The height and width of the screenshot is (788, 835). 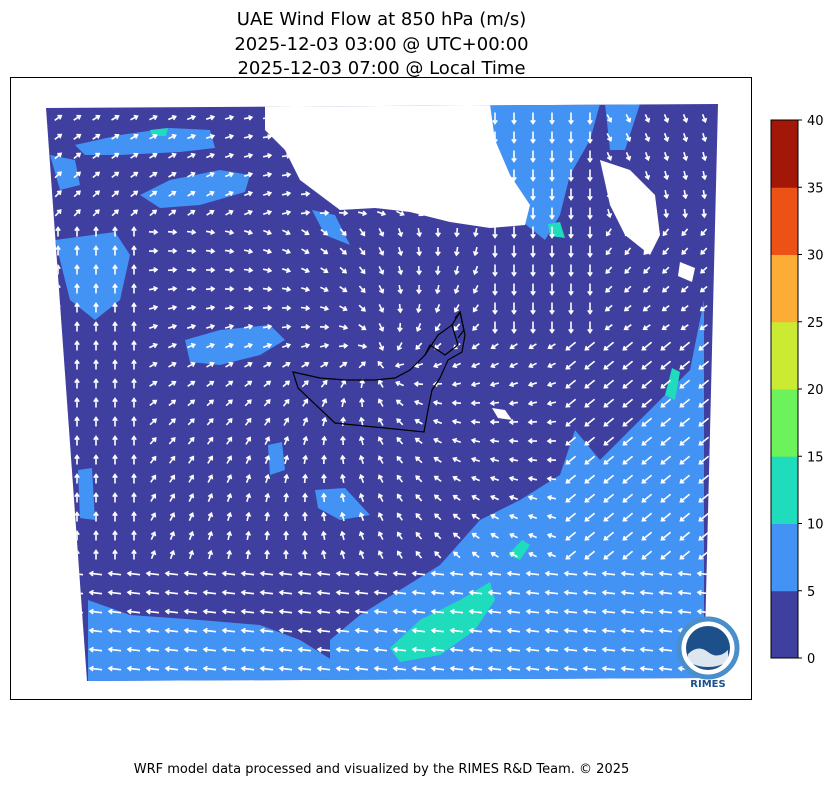 I want to click on colorbar-tick-label: 15, so click(x=815, y=457).